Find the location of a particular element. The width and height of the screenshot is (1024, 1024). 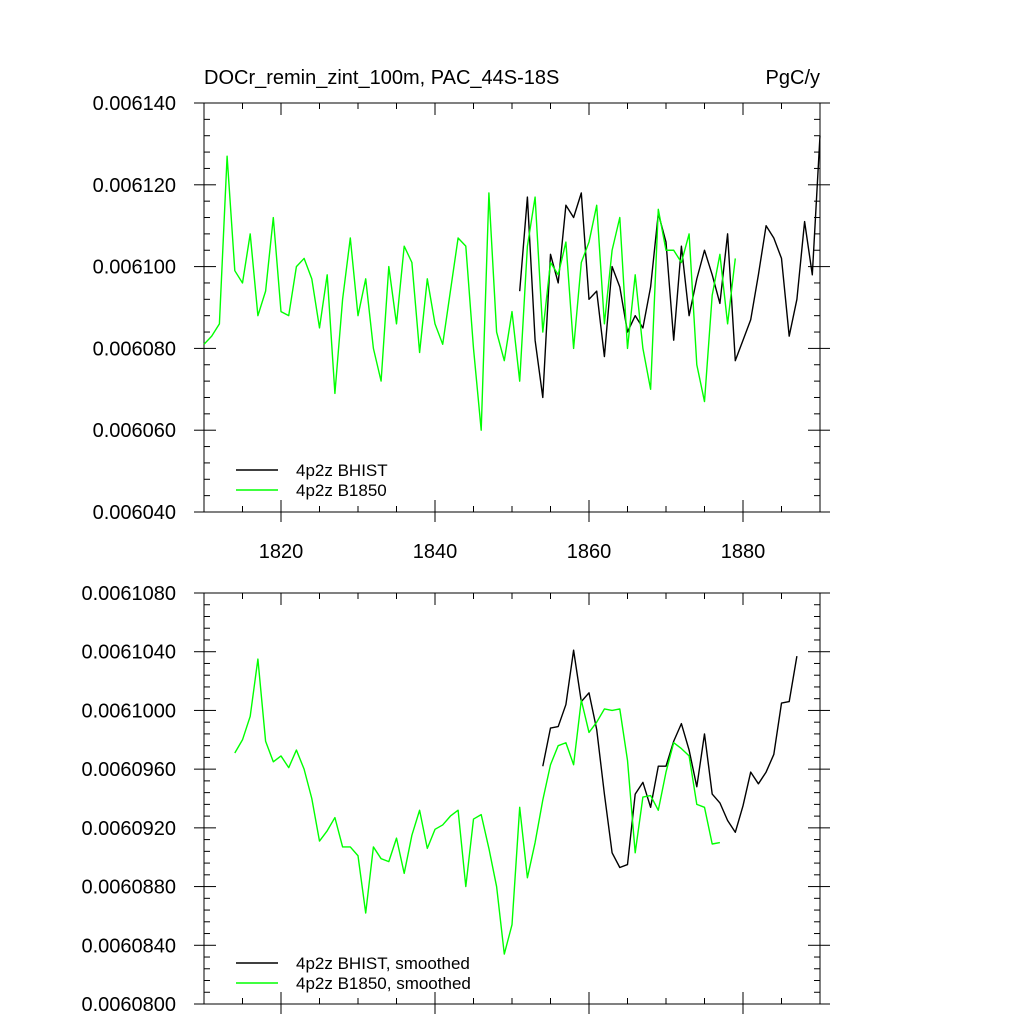

y-tick-label: 0.006100 is located at coordinates (134, 268).